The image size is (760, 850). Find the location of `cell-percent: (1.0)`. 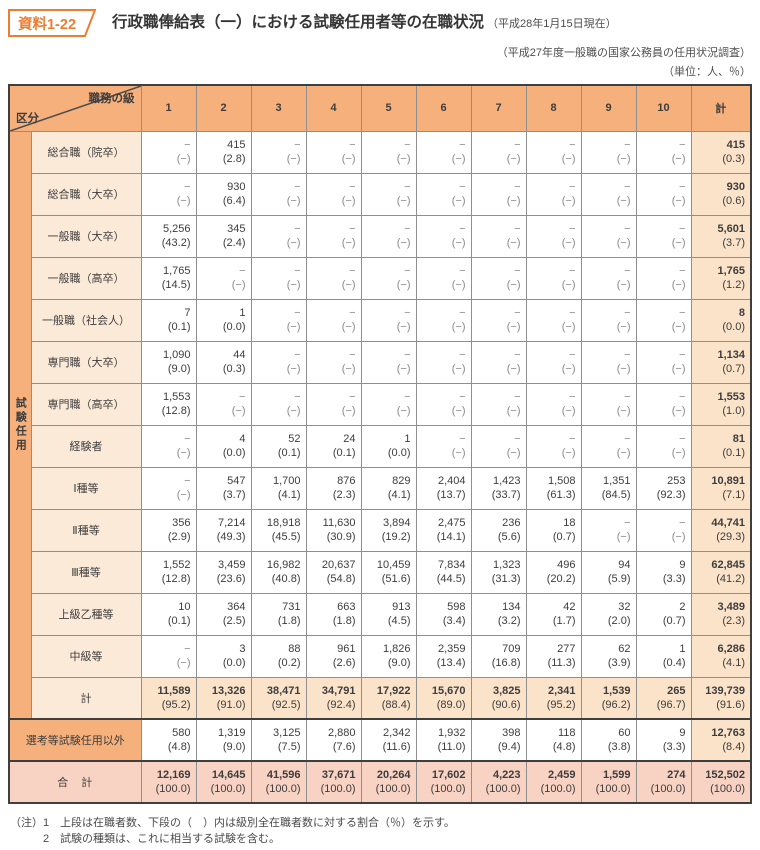

cell-percent: (1.0) is located at coordinates (733, 411).